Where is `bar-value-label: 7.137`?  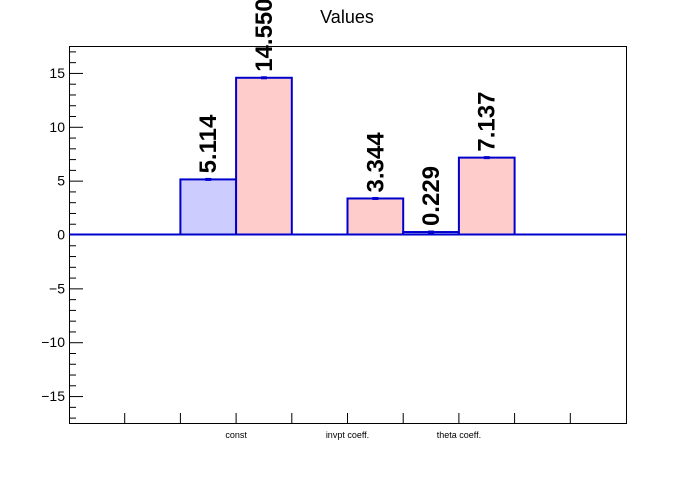
bar-value-label: 7.137 is located at coordinates (487, 122).